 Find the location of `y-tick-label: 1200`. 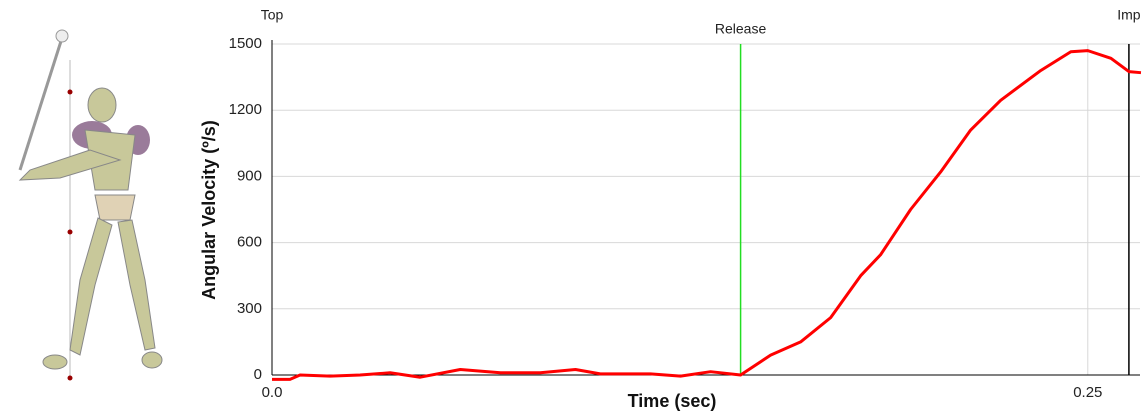

y-tick-label: 1200 is located at coordinates (245, 109).